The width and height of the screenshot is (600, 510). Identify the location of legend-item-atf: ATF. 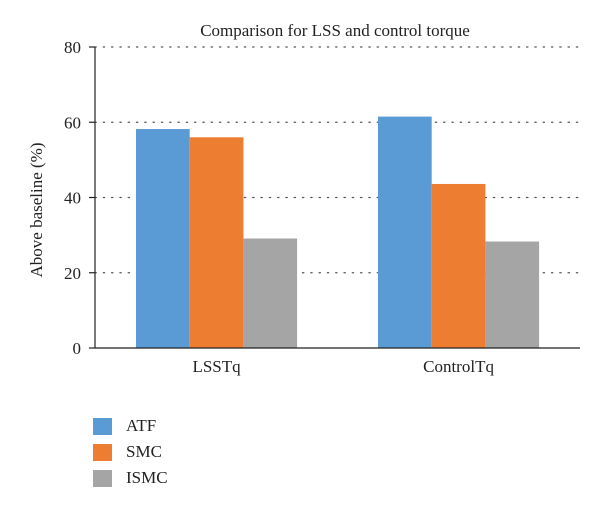
(130, 426).